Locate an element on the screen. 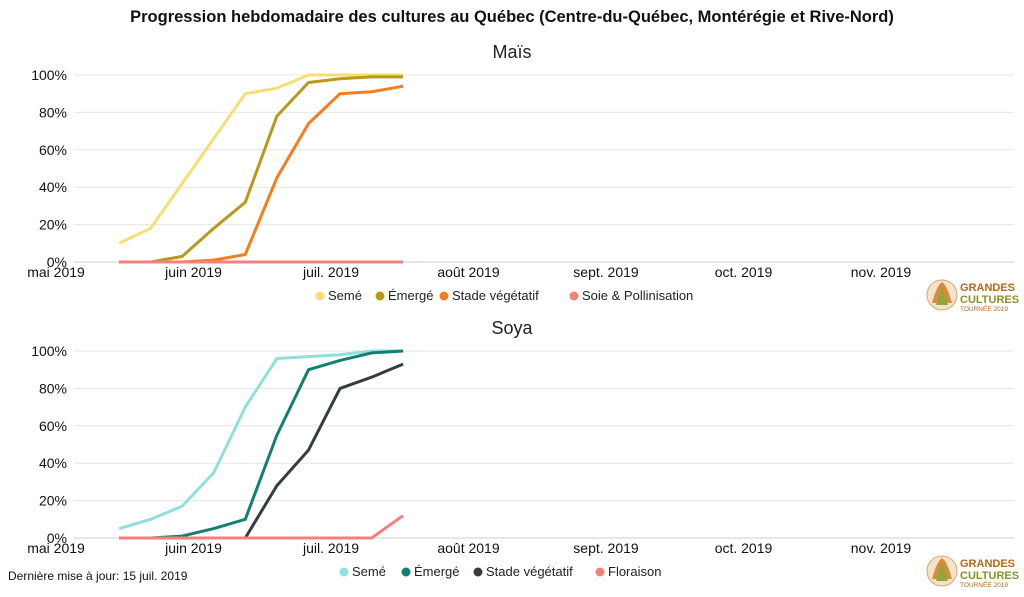 The height and width of the screenshot is (597, 1024). chart-subtitle: Maïs is located at coordinates (511, 52).